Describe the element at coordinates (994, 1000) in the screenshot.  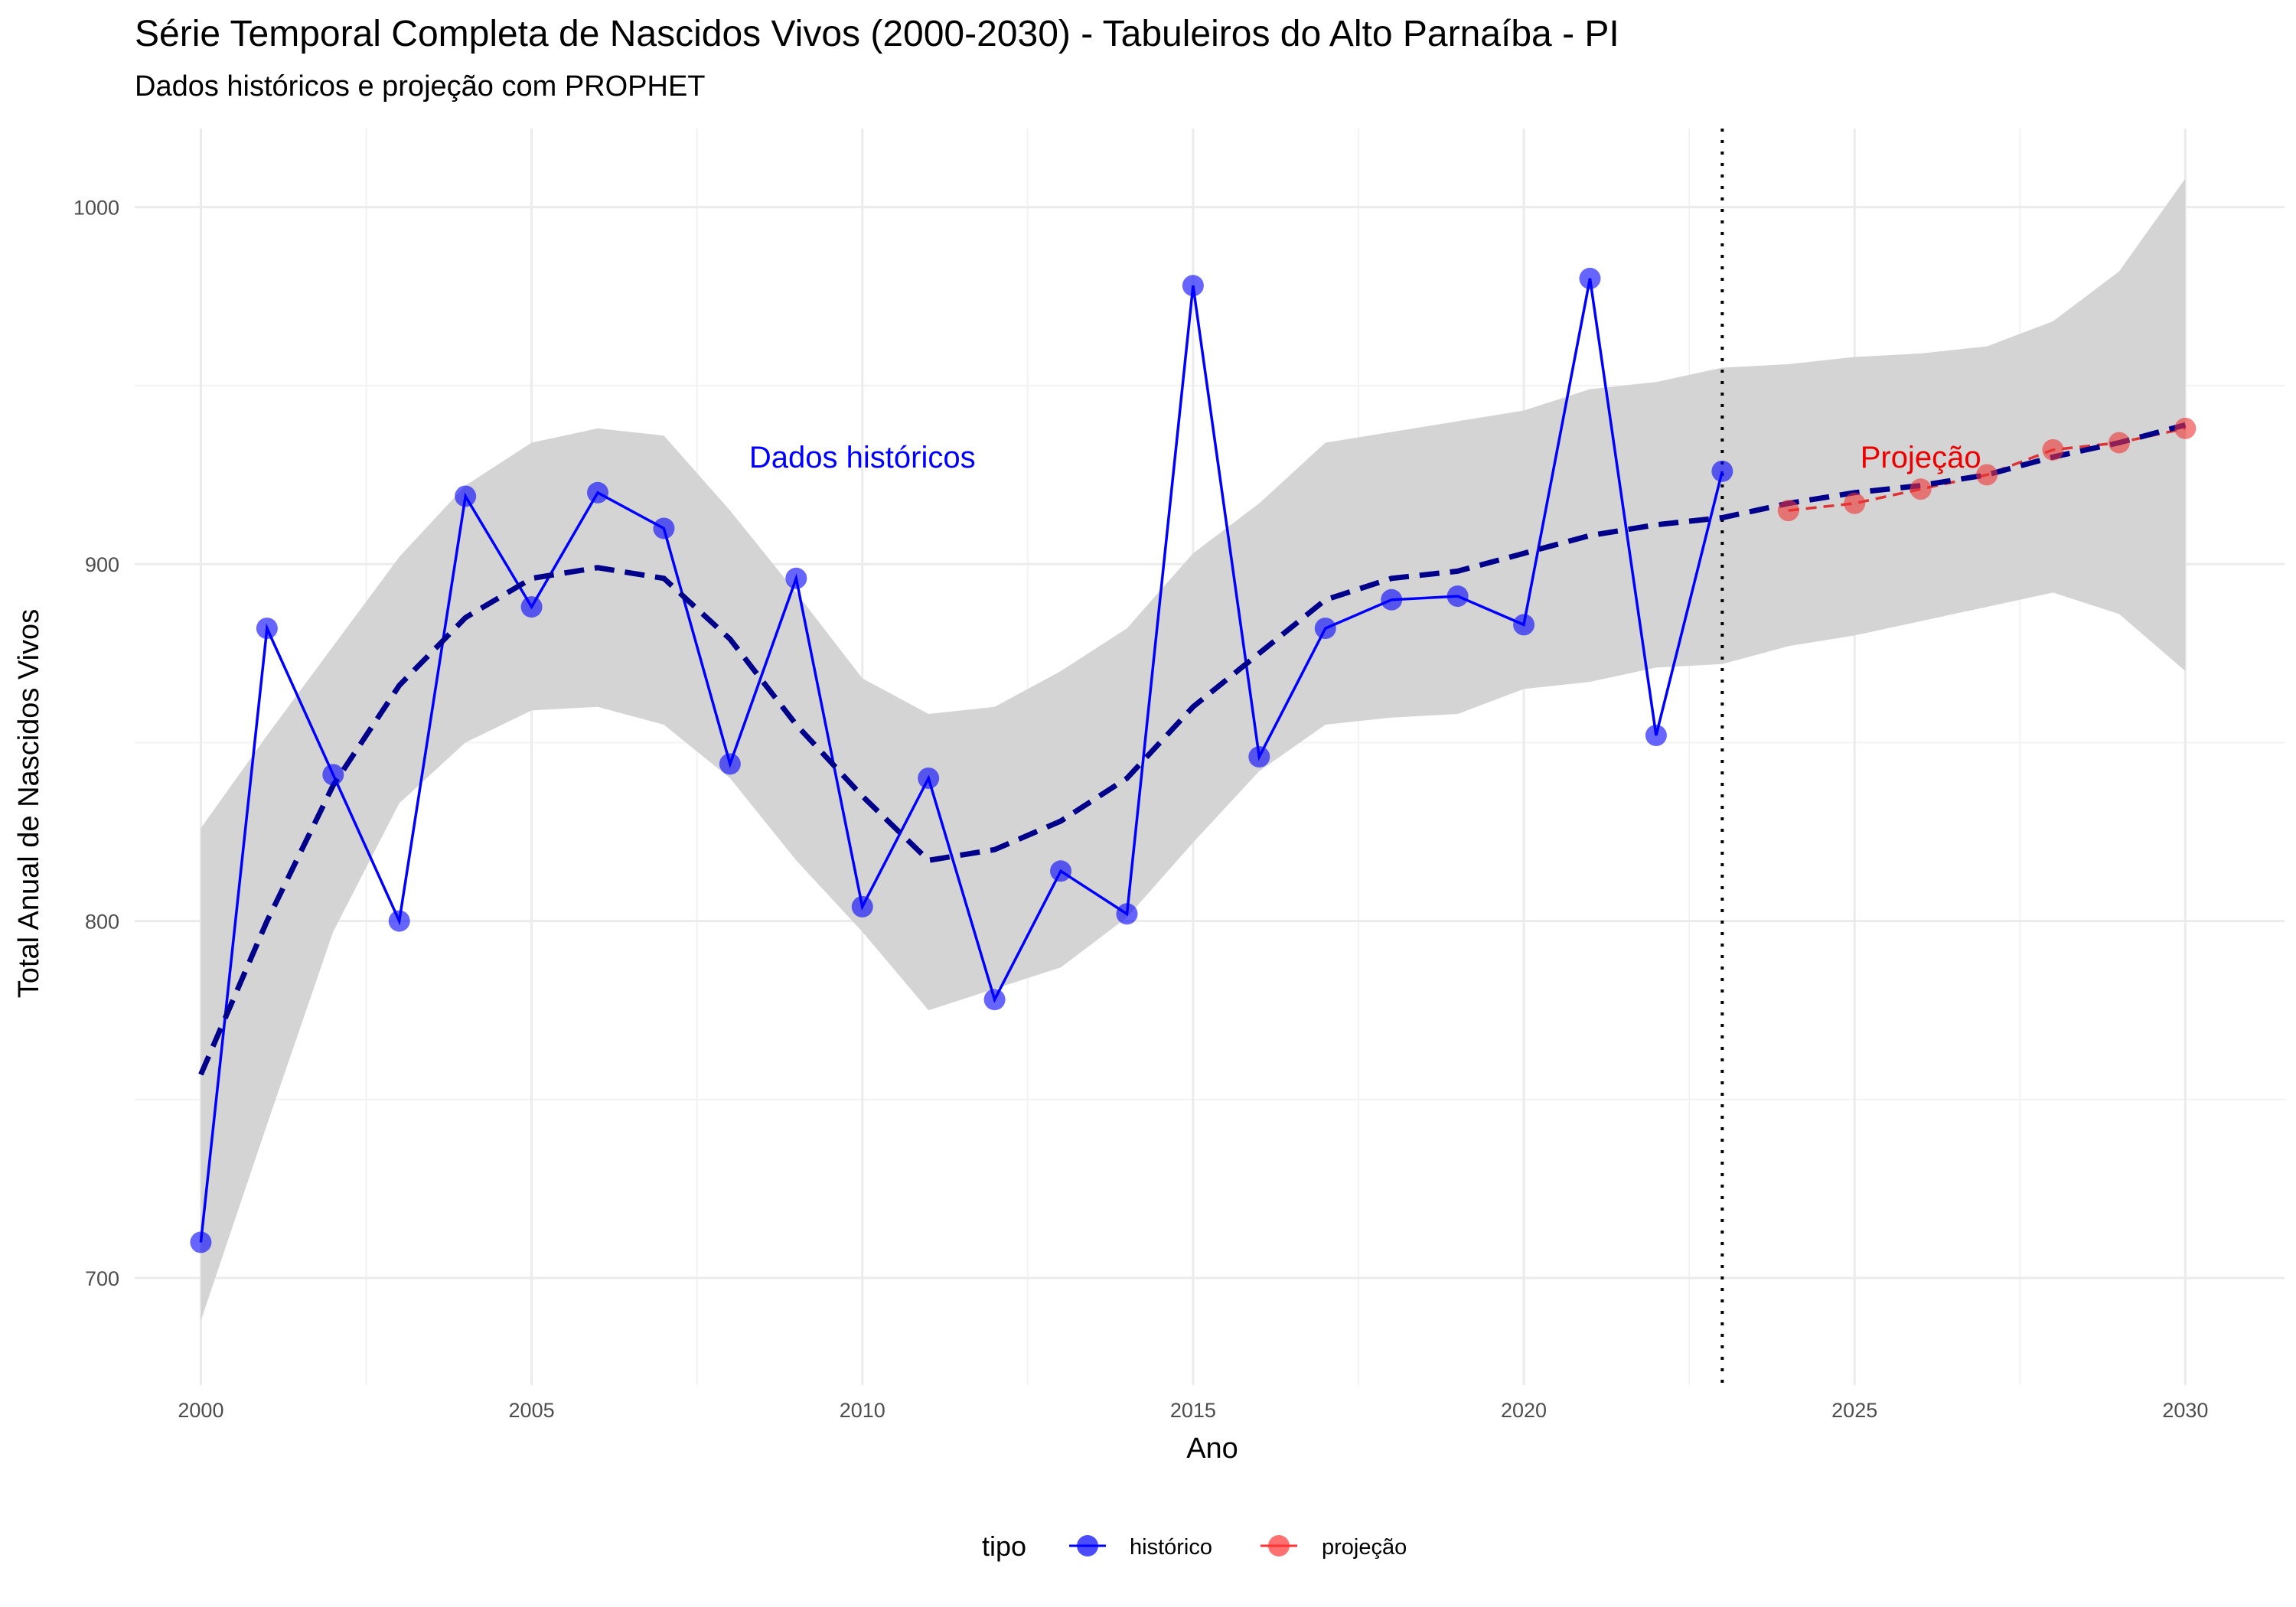
I see `point-historico-2012` at that location.